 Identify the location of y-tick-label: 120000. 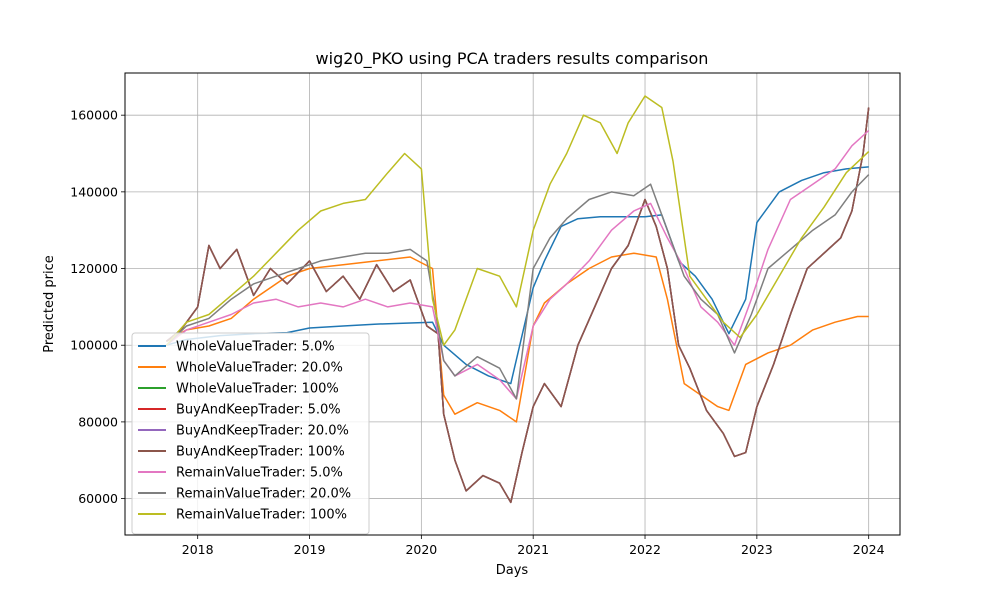
(94, 268).